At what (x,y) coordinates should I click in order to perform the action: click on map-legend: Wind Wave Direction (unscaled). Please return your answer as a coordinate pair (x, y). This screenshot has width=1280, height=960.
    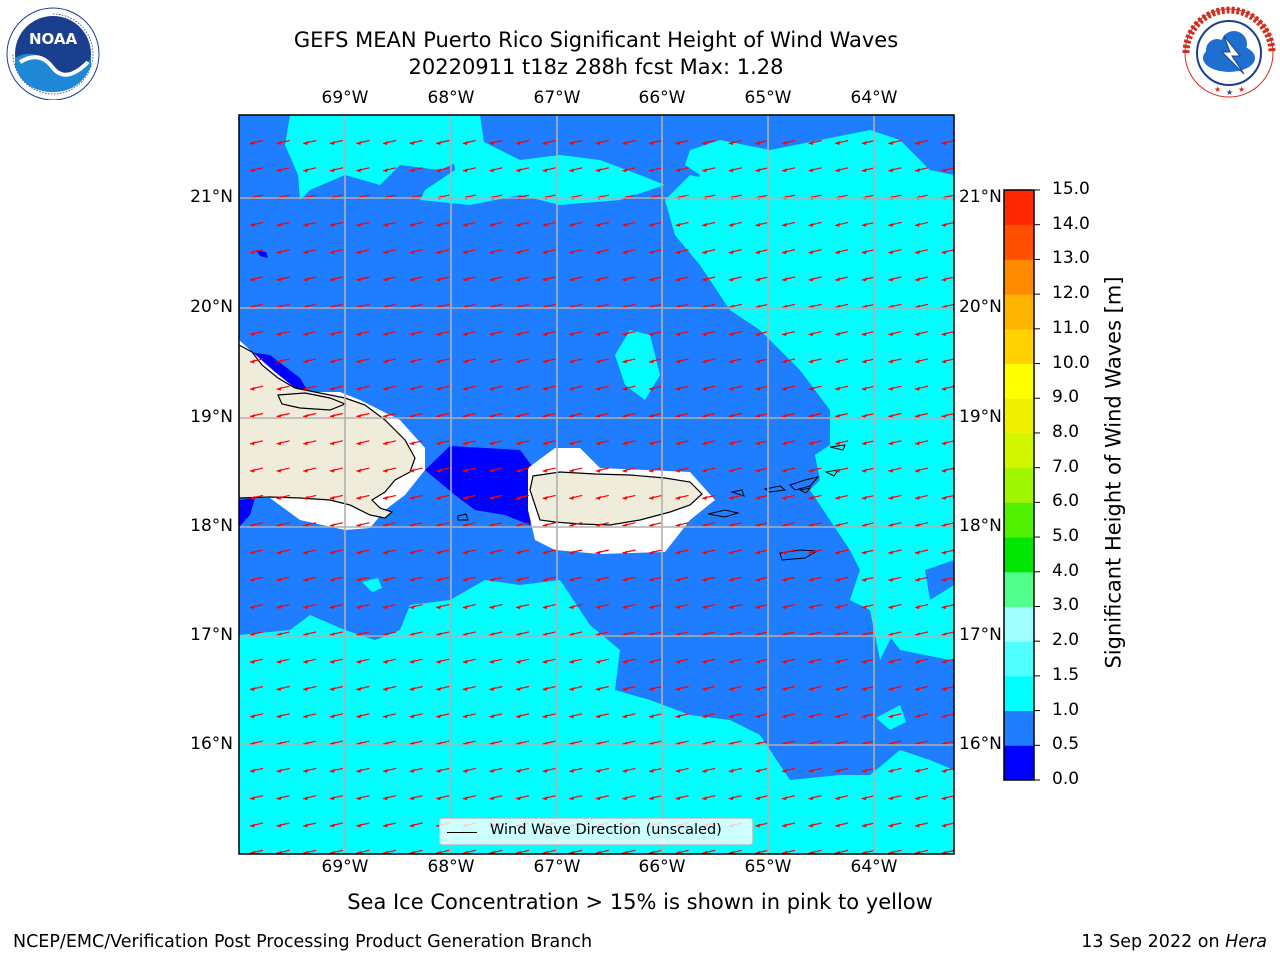
    Looking at the image, I should click on (596, 831).